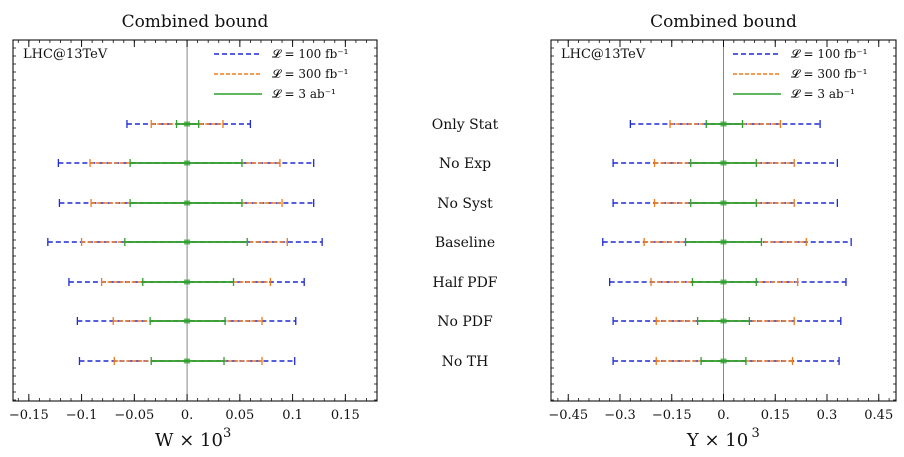 The image size is (904, 457). What do you see at coordinates (465, 362) in the screenshot?
I see `category-label: No TH` at bounding box center [465, 362].